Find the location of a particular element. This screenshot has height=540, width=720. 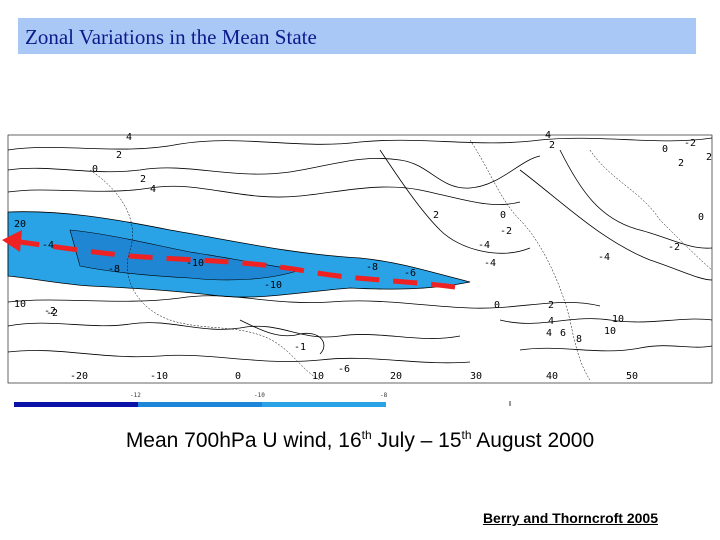

caption-sup-2: th is located at coordinates (466, 435).